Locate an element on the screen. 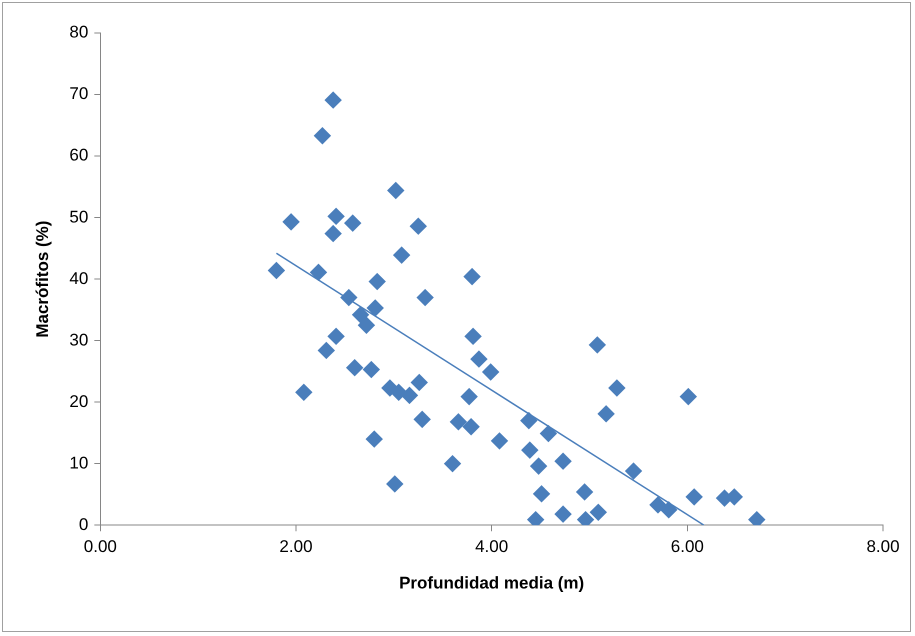  y-tick-label: 60 is located at coordinates (78, 155).